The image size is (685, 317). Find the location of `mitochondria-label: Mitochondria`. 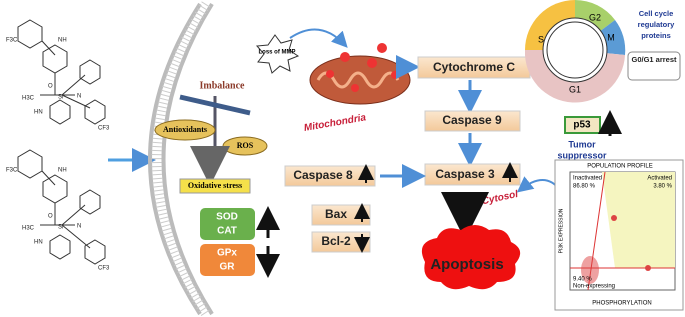

mitochondria-label: Mitochondria is located at coordinates (335, 123).